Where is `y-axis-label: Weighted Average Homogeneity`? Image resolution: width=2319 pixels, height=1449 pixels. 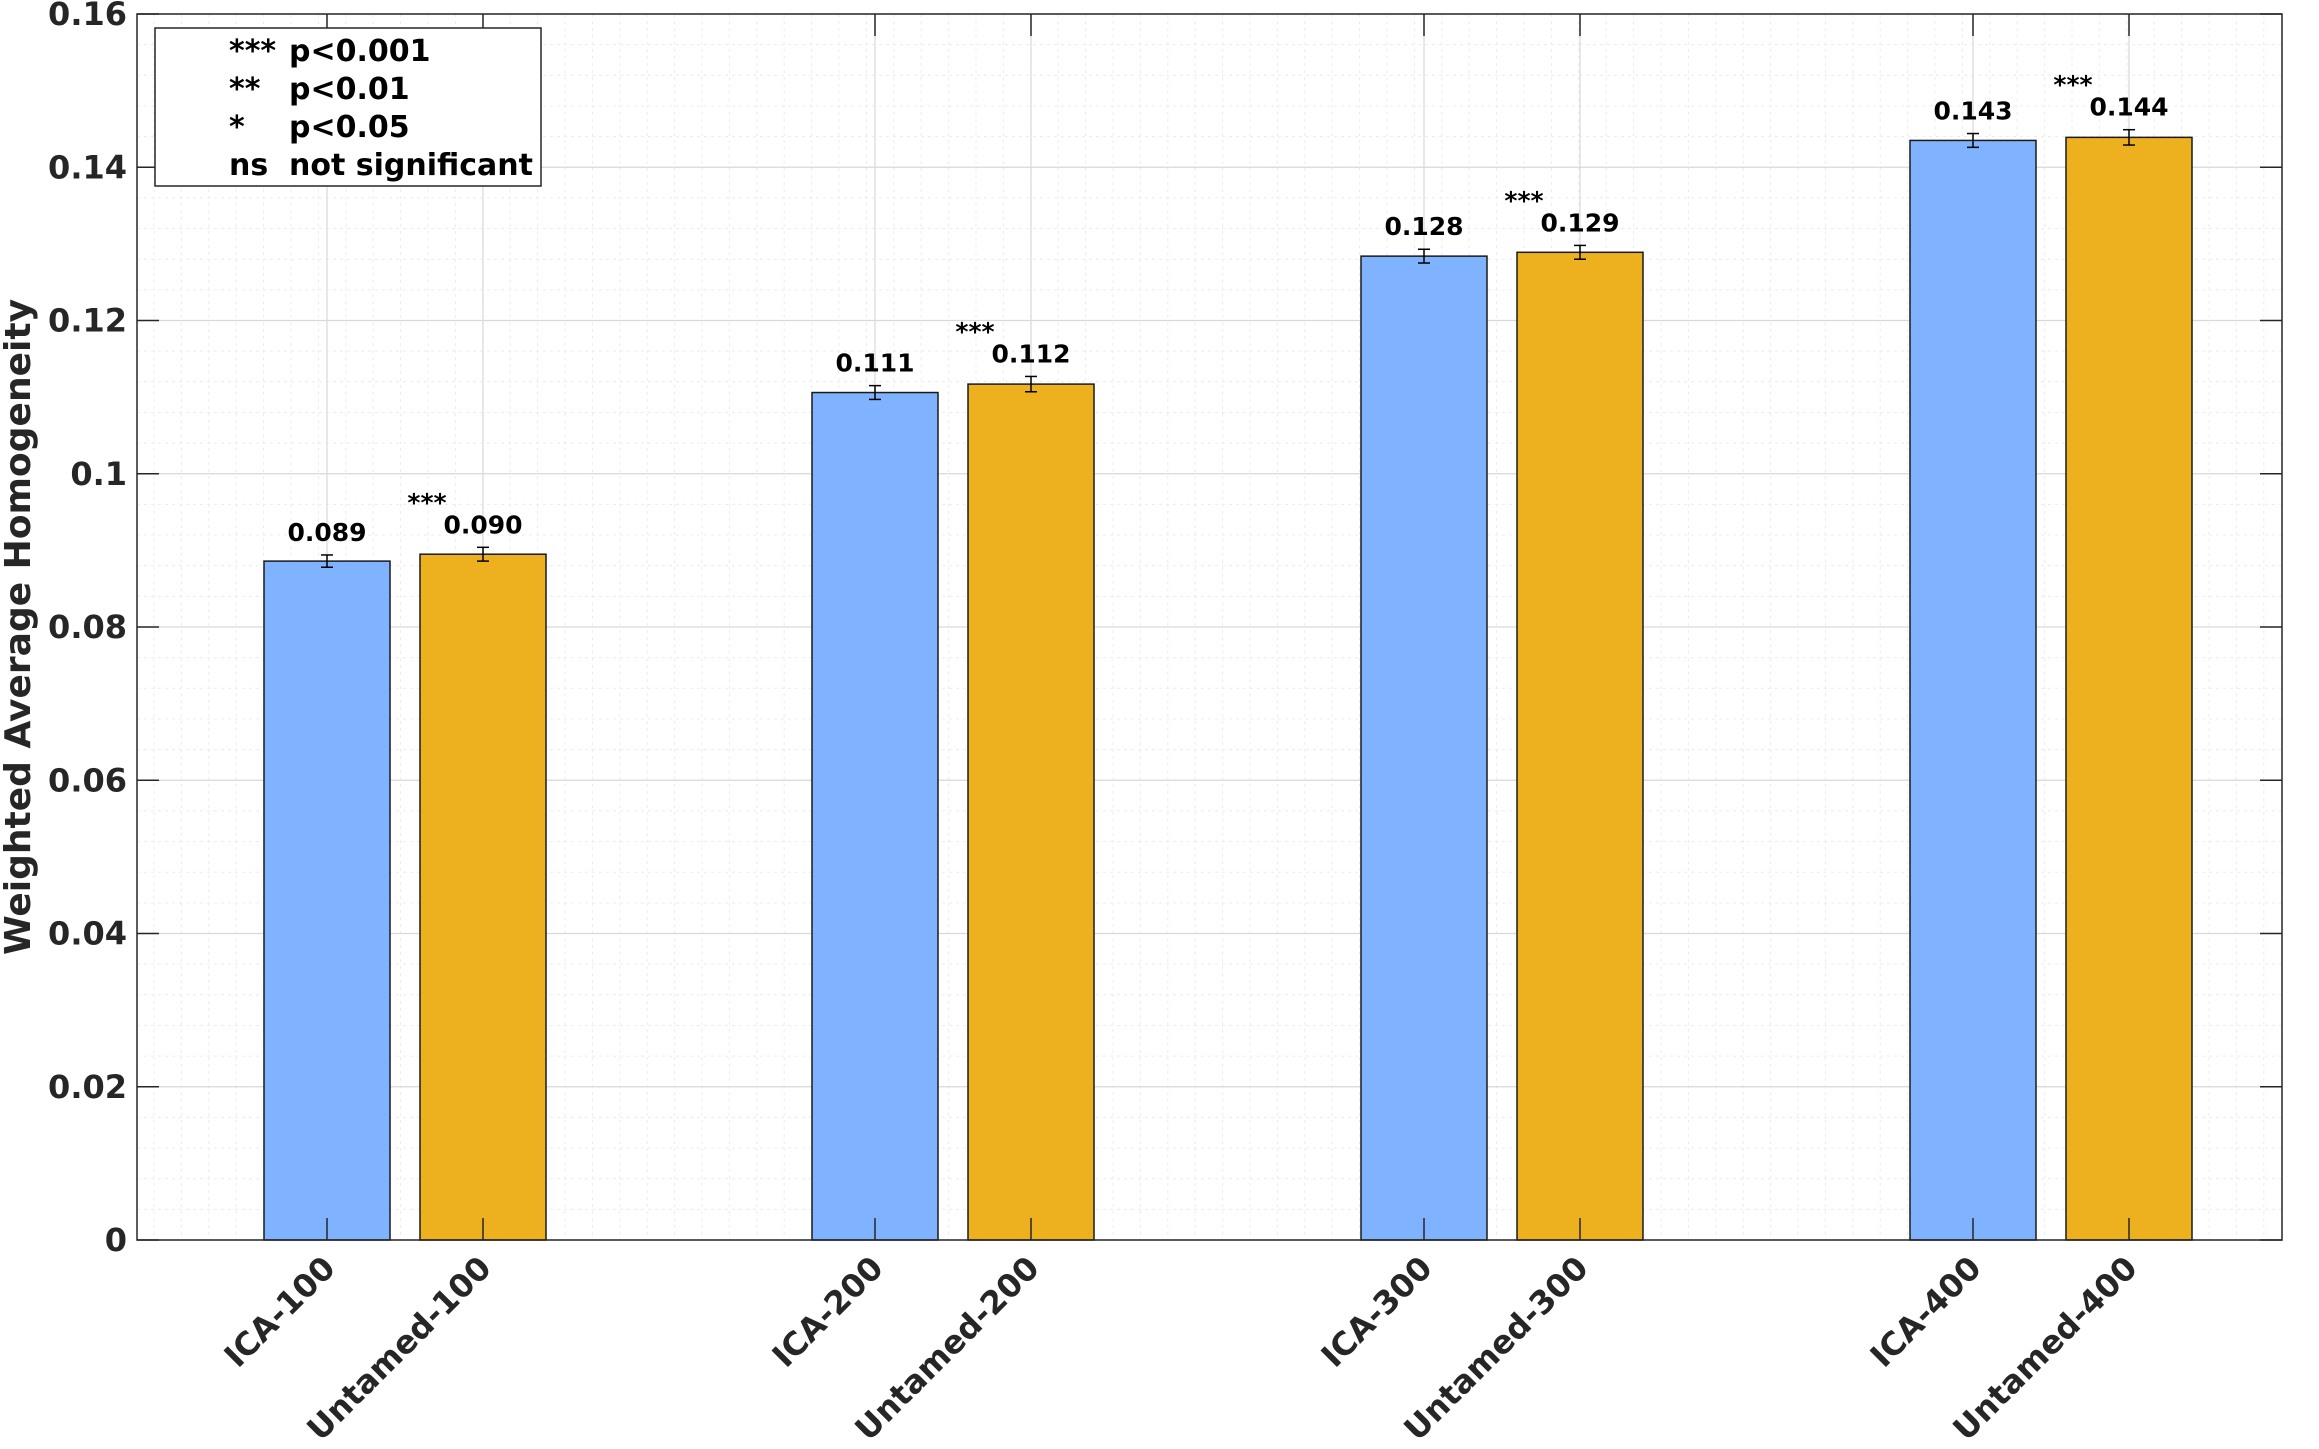
y-axis-label: Weighted Average Homogeneity is located at coordinates (19, 627).